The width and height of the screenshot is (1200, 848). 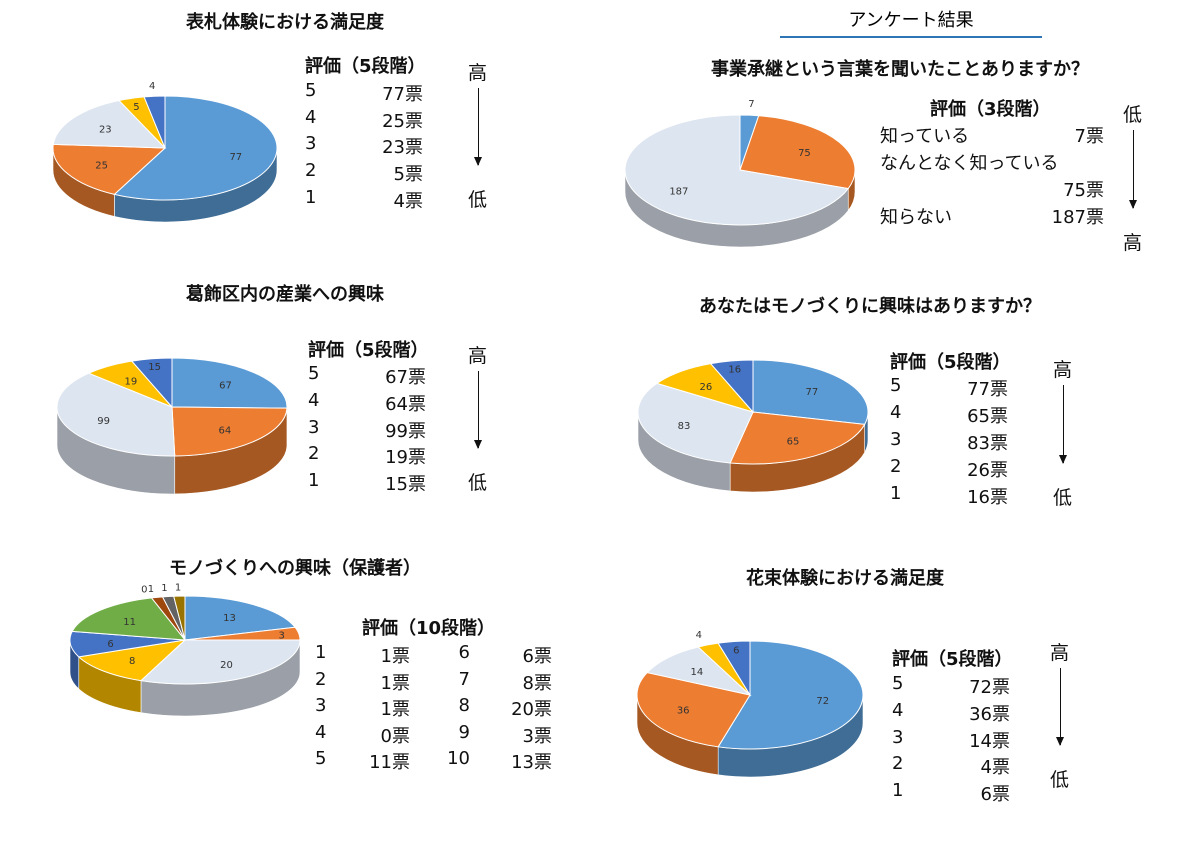 I want to click on legend-votes: 8票, so click(x=537, y=683).